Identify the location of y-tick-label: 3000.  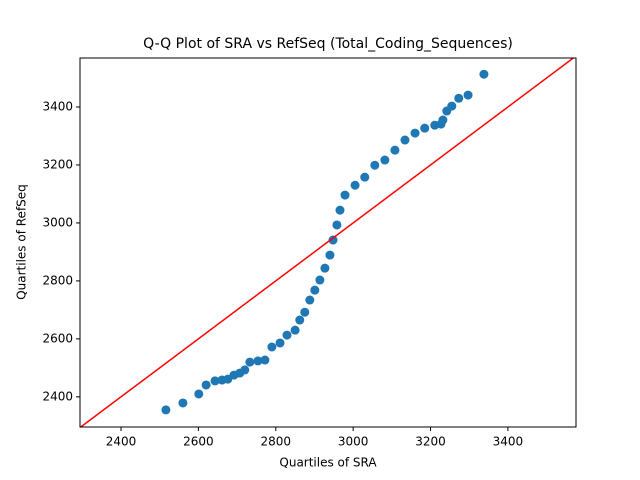
(57, 222).